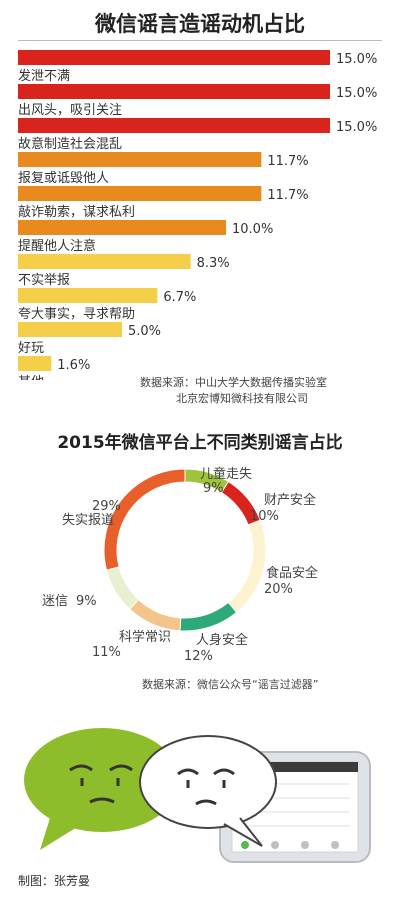 The image size is (400, 900). I want to click on bar-category-2: 故意制造社会混乱, so click(70, 144).